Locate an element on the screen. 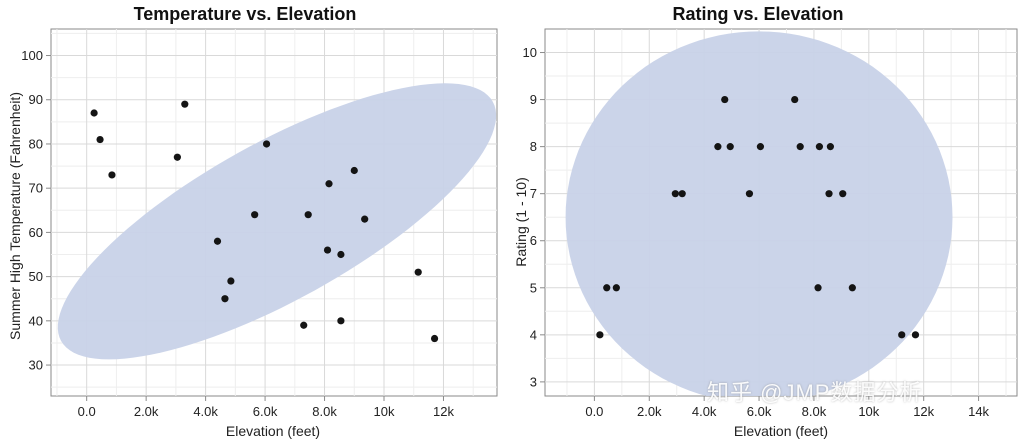 This screenshot has height=440, width=1024. y-tick-label: 9 is located at coordinates (533, 99).